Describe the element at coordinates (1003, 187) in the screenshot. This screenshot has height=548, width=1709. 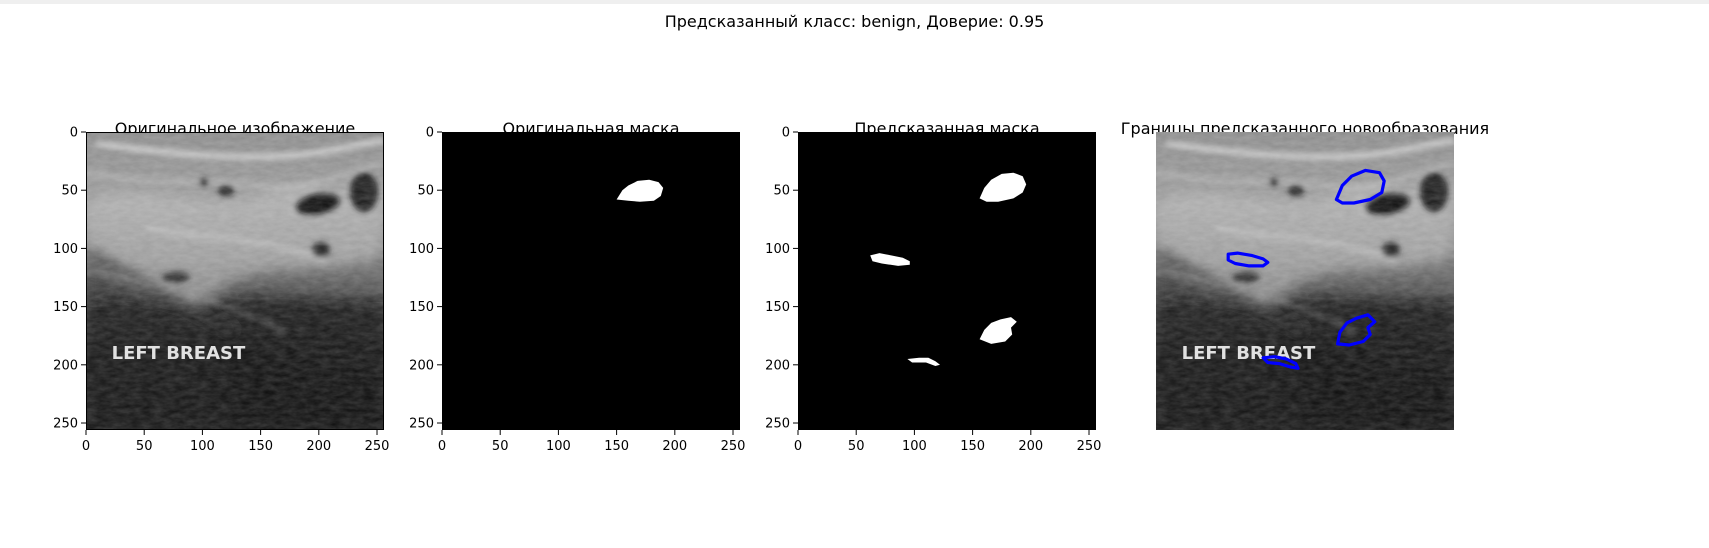
I see `mask-region-pTop` at that location.